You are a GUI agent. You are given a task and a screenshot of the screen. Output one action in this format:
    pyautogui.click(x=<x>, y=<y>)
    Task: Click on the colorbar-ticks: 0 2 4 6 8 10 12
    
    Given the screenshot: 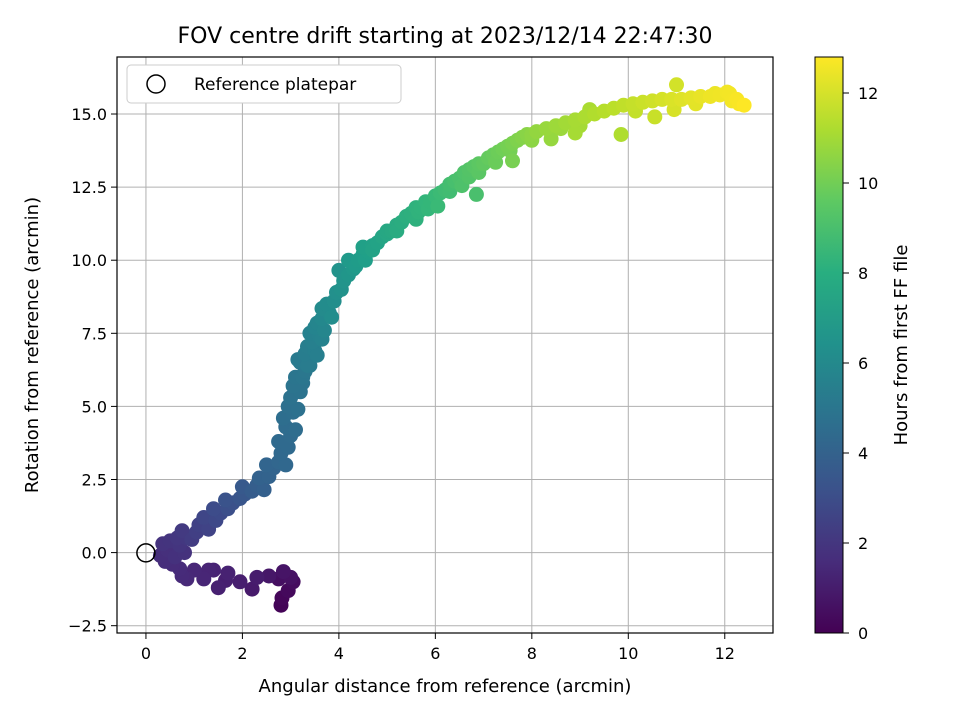 What is the action you would take?
    pyautogui.click(x=860, y=363)
    